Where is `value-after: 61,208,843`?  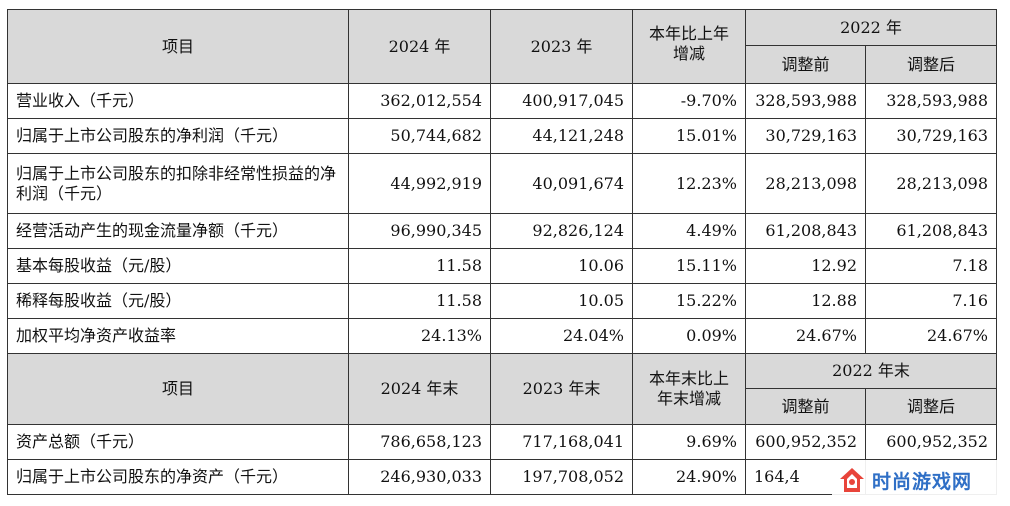 value-after: 61,208,843 is located at coordinates (931, 231).